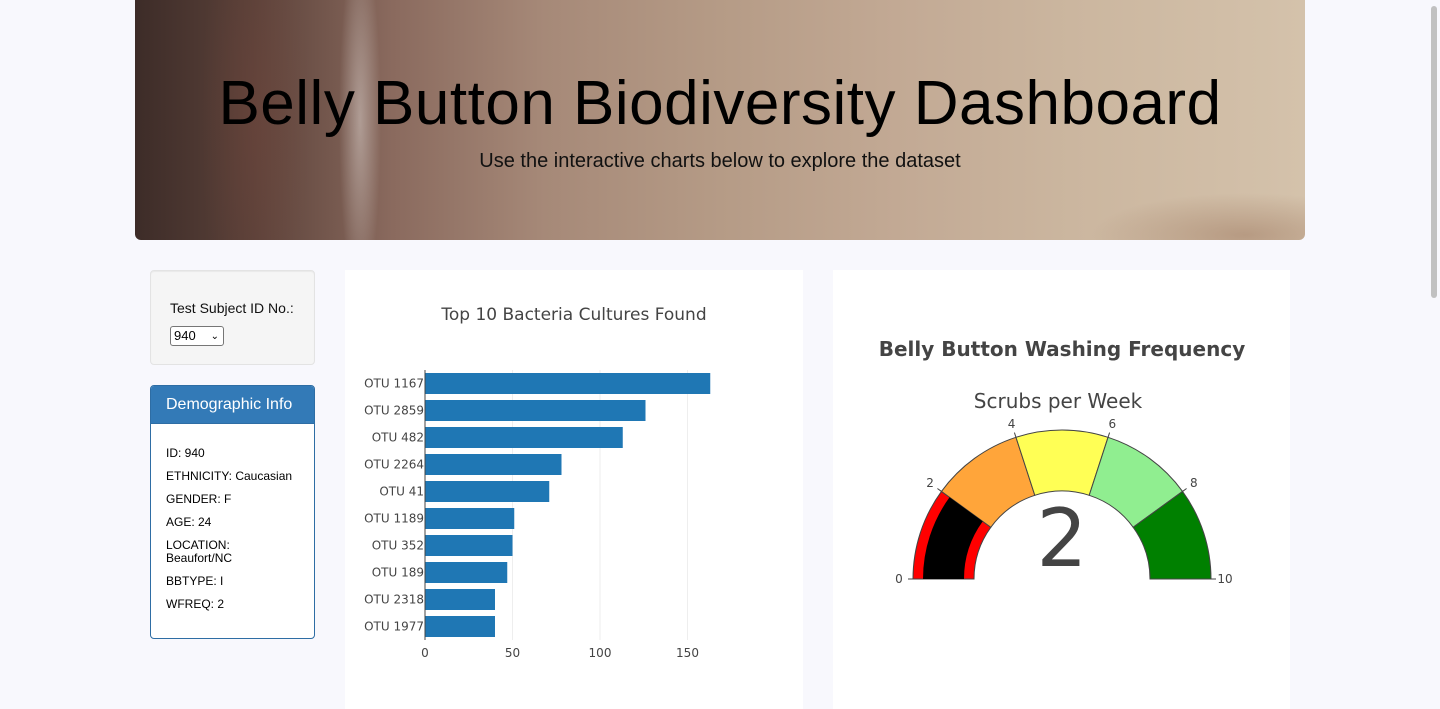 Image resolution: width=1440 pixels, height=709 pixels. I want to click on gauge-tick-label: 6, so click(1113, 424).